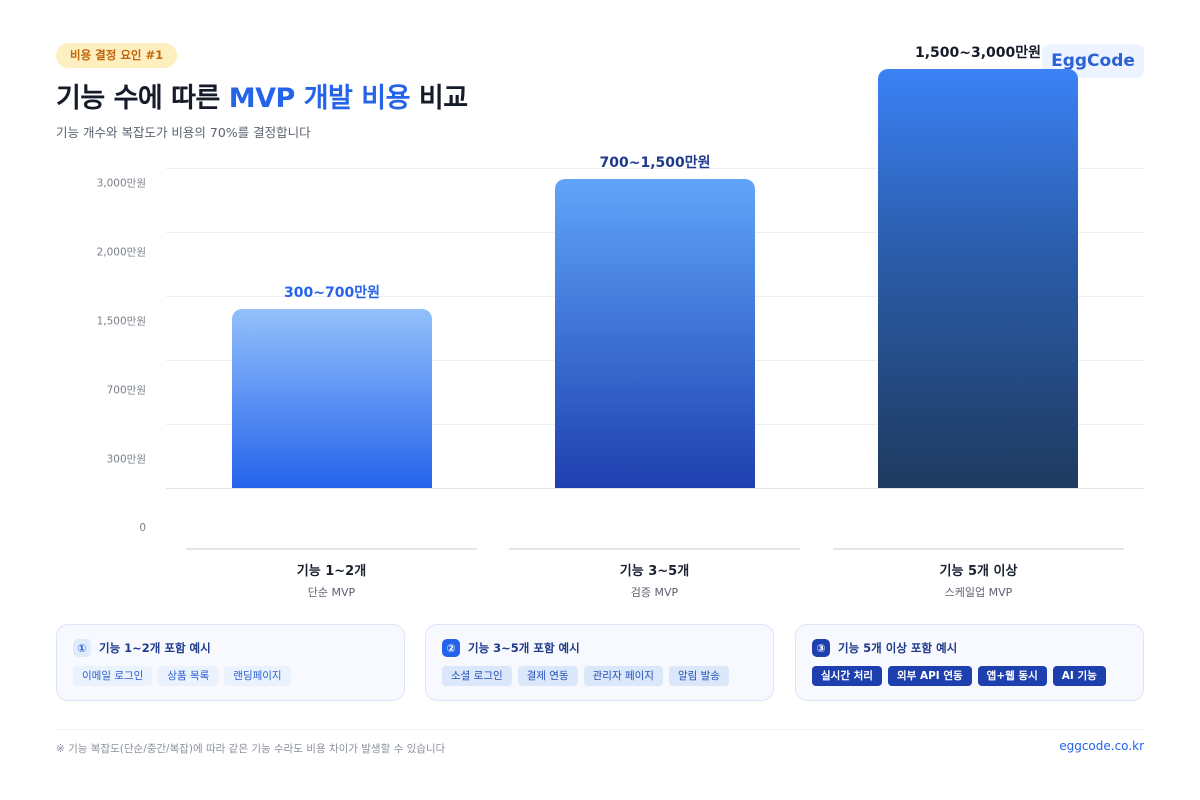  What do you see at coordinates (126, 459) in the screenshot?
I see `y-tick-label: 300만원` at bounding box center [126, 459].